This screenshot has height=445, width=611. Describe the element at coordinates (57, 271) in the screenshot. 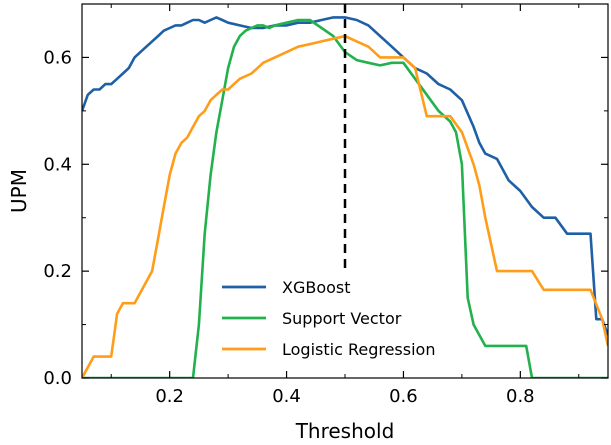

I see `y-tick-label: 0.2` at that location.